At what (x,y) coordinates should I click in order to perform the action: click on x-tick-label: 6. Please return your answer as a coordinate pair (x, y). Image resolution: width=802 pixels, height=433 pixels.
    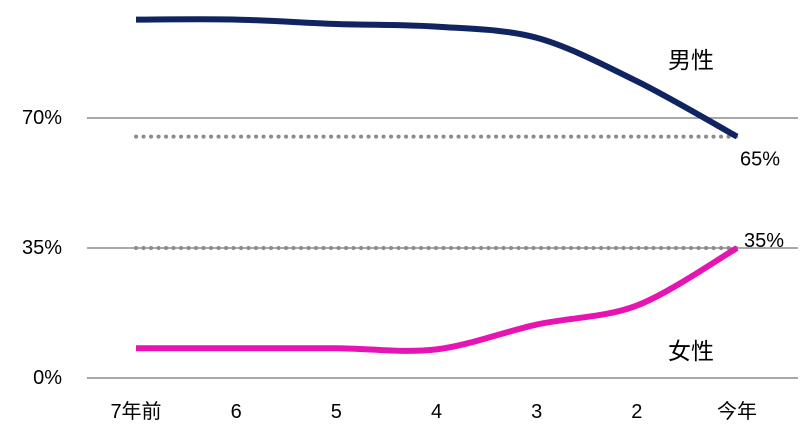
    Looking at the image, I should click on (236, 412).